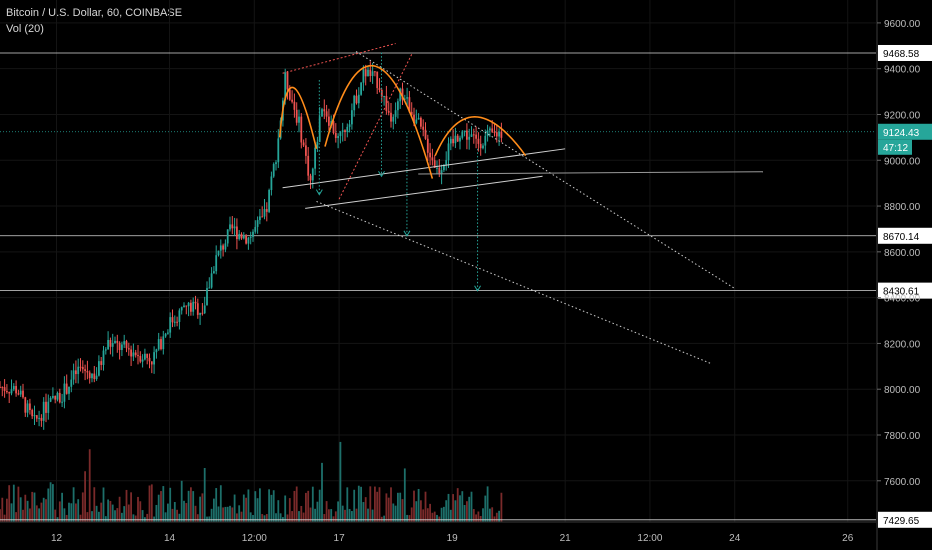  Describe the element at coordinates (319, 192) in the screenshot. I see `target-arrowhead` at that location.